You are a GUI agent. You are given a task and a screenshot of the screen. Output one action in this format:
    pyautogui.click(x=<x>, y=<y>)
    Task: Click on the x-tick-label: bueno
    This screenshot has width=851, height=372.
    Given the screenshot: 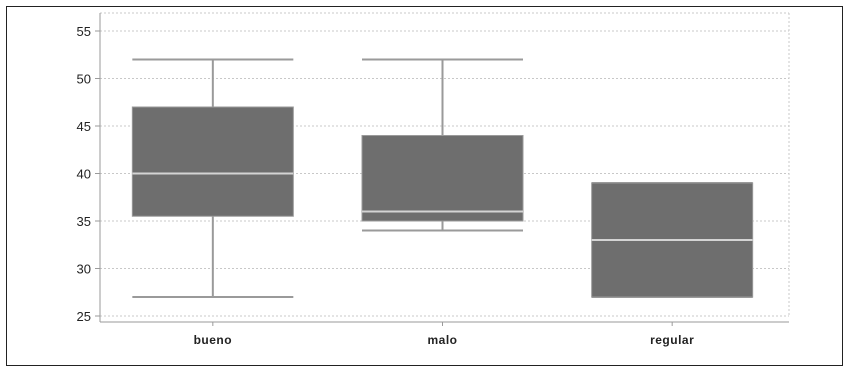 What is the action you would take?
    pyautogui.click(x=213, y=340)
    